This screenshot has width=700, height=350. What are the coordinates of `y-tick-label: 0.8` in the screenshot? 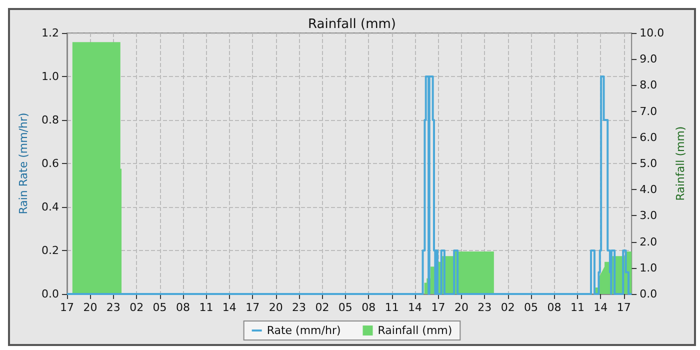 It's located at (50, 120).